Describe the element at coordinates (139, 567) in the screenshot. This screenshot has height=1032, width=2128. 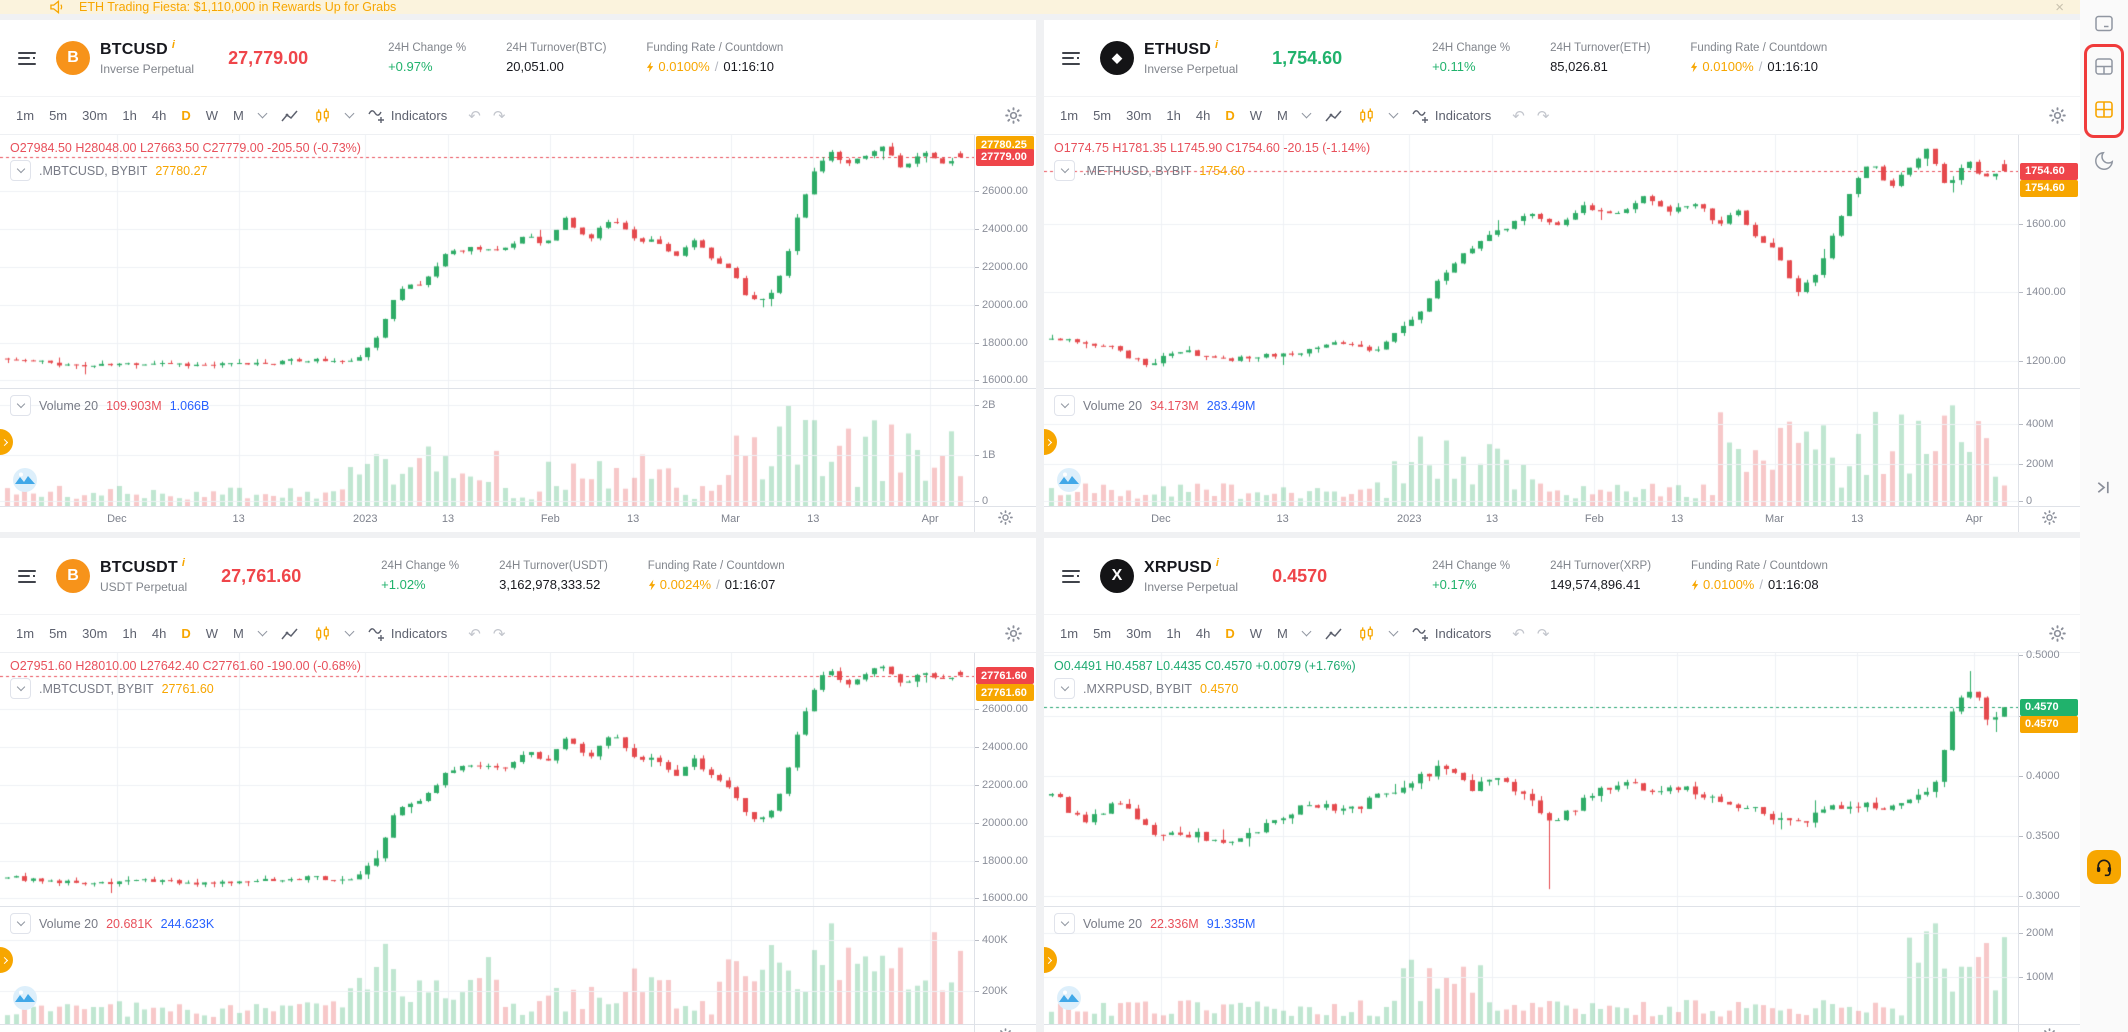
I see `symbol-name: BTCUSDT` at that location.